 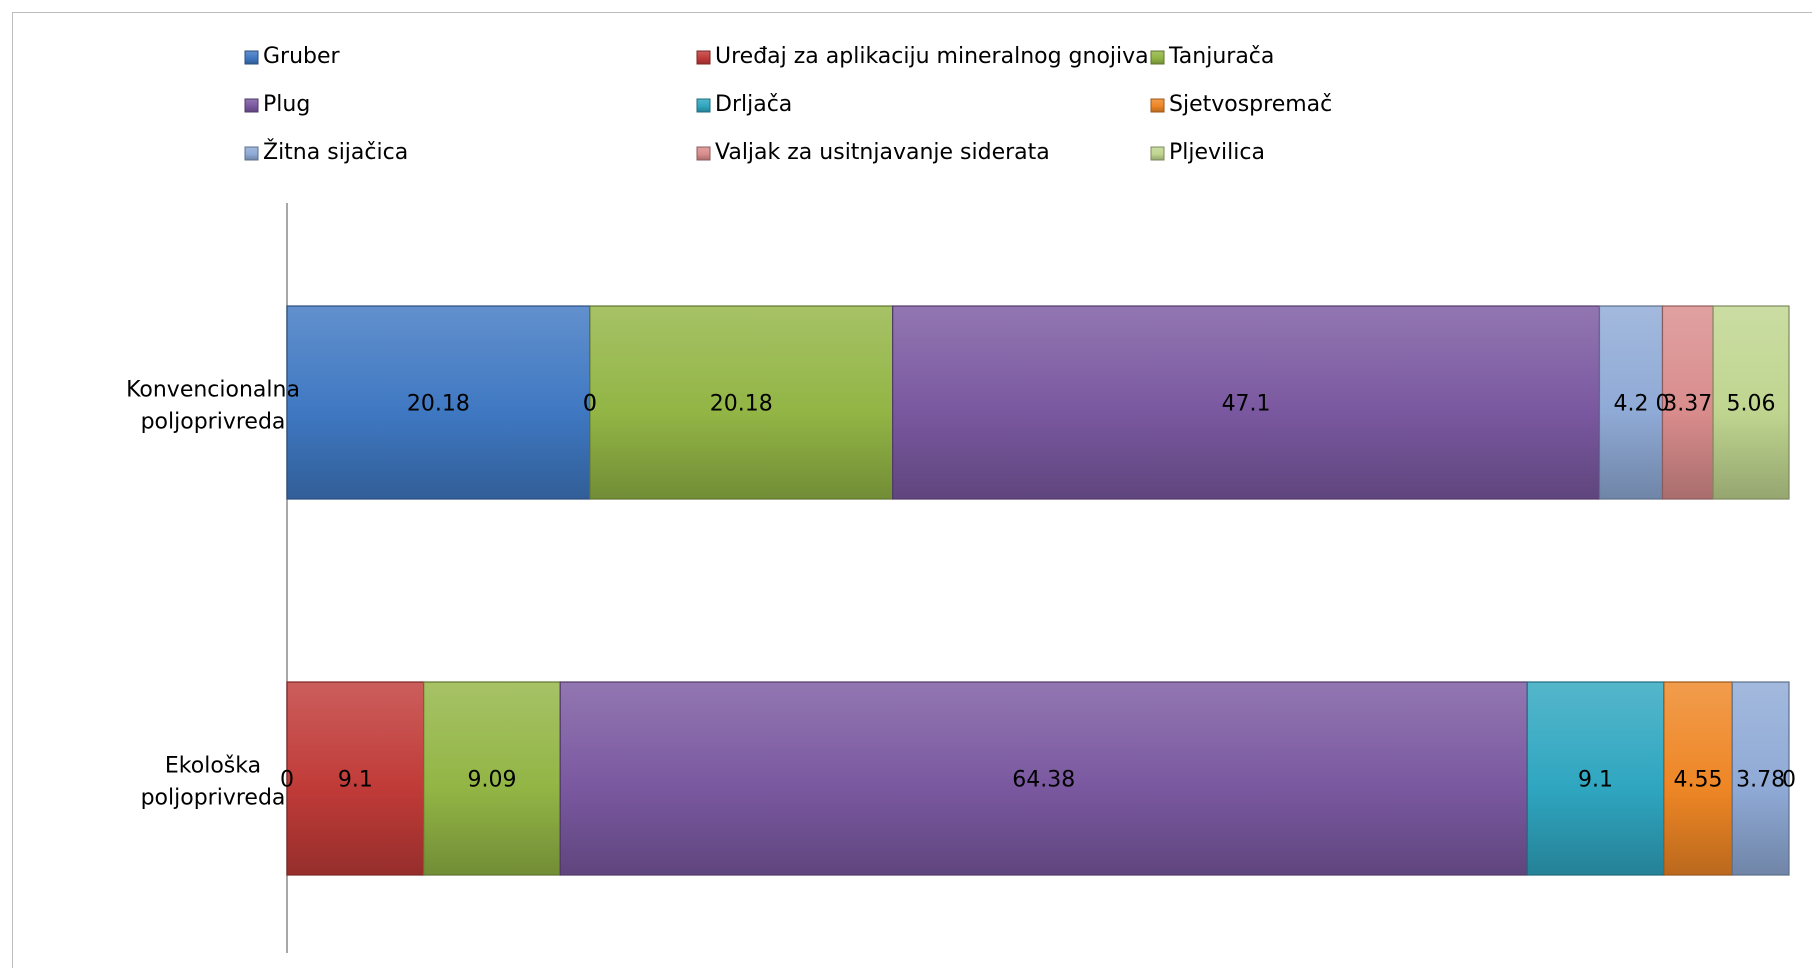 I want to click on legend-item-uredaj-za-aplikaciju-mineralnog-gnojiva: Uređaj za aplikaciju mineralnog gnojiva, so click(x=922, y=56).